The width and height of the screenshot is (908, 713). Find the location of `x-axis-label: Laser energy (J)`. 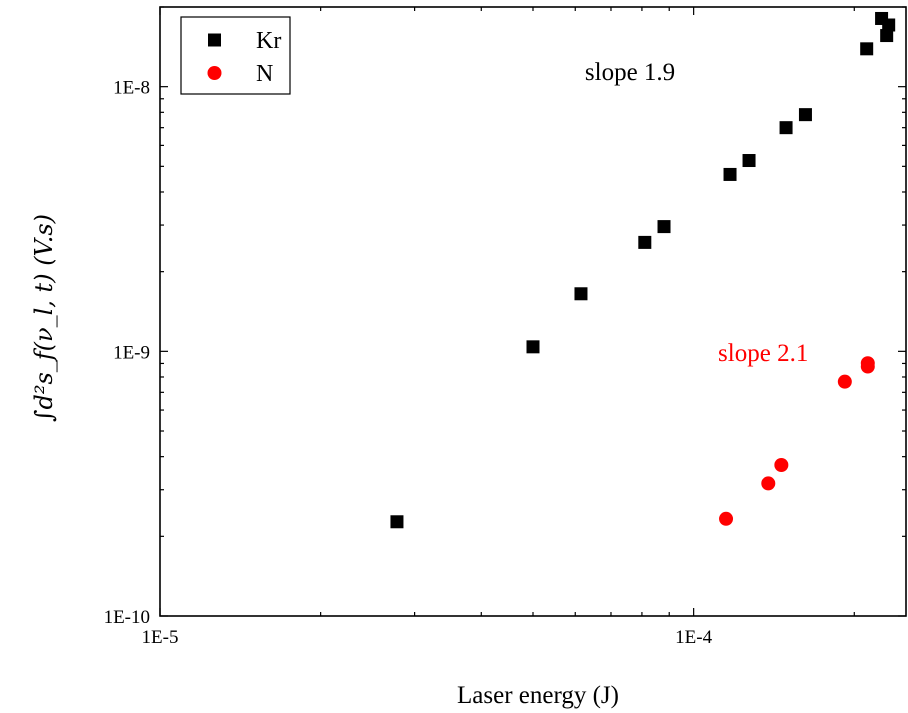

x-axis-label: Laser energy (J) is located at coordinates (538, 695).